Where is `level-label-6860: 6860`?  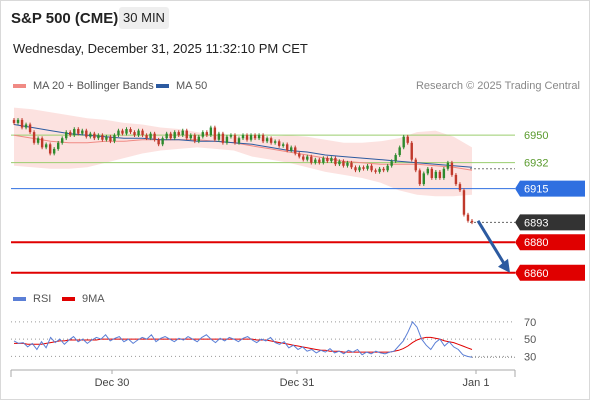 level-label-6860: 6860 is located at coordinates (536, 274).